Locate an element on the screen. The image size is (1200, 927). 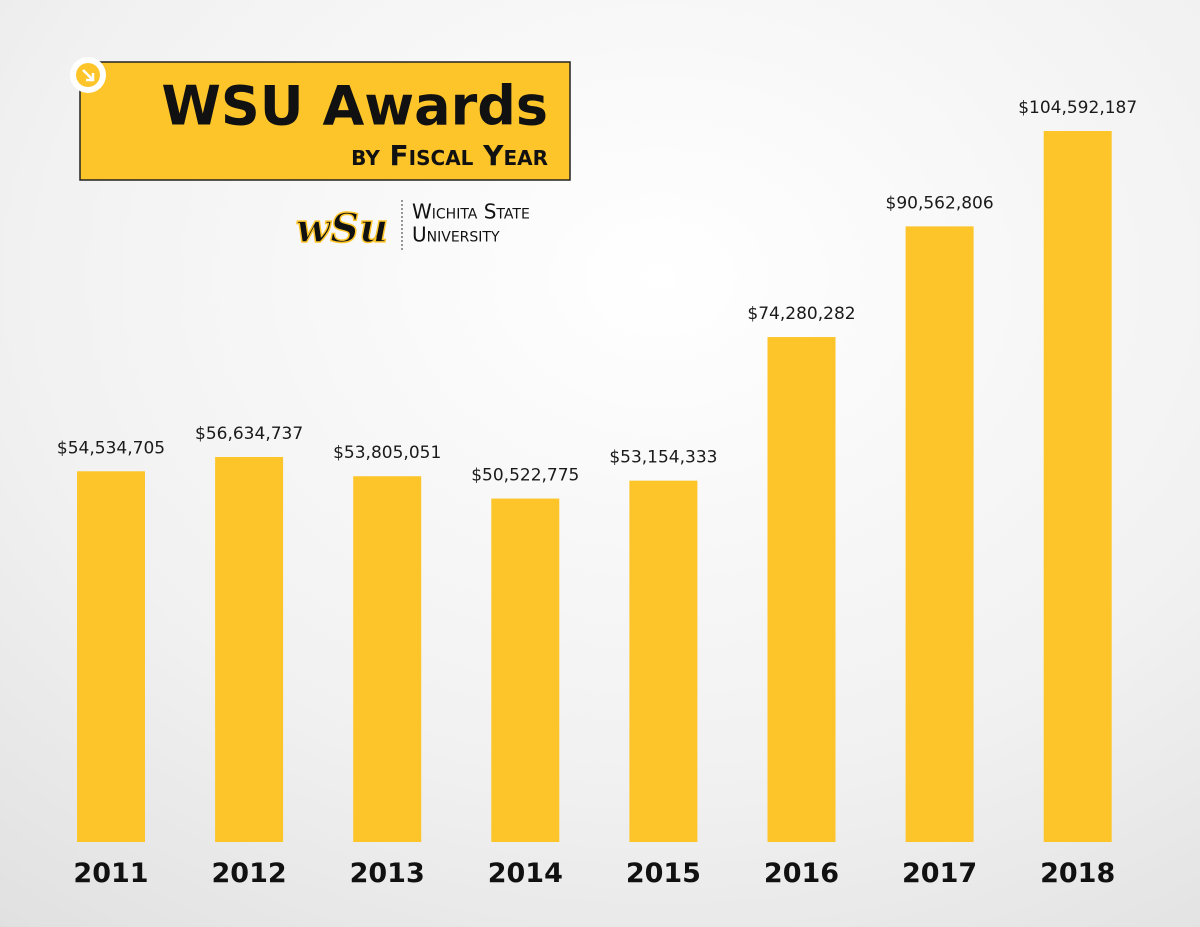
title-box is located at coordinates (325, 121).